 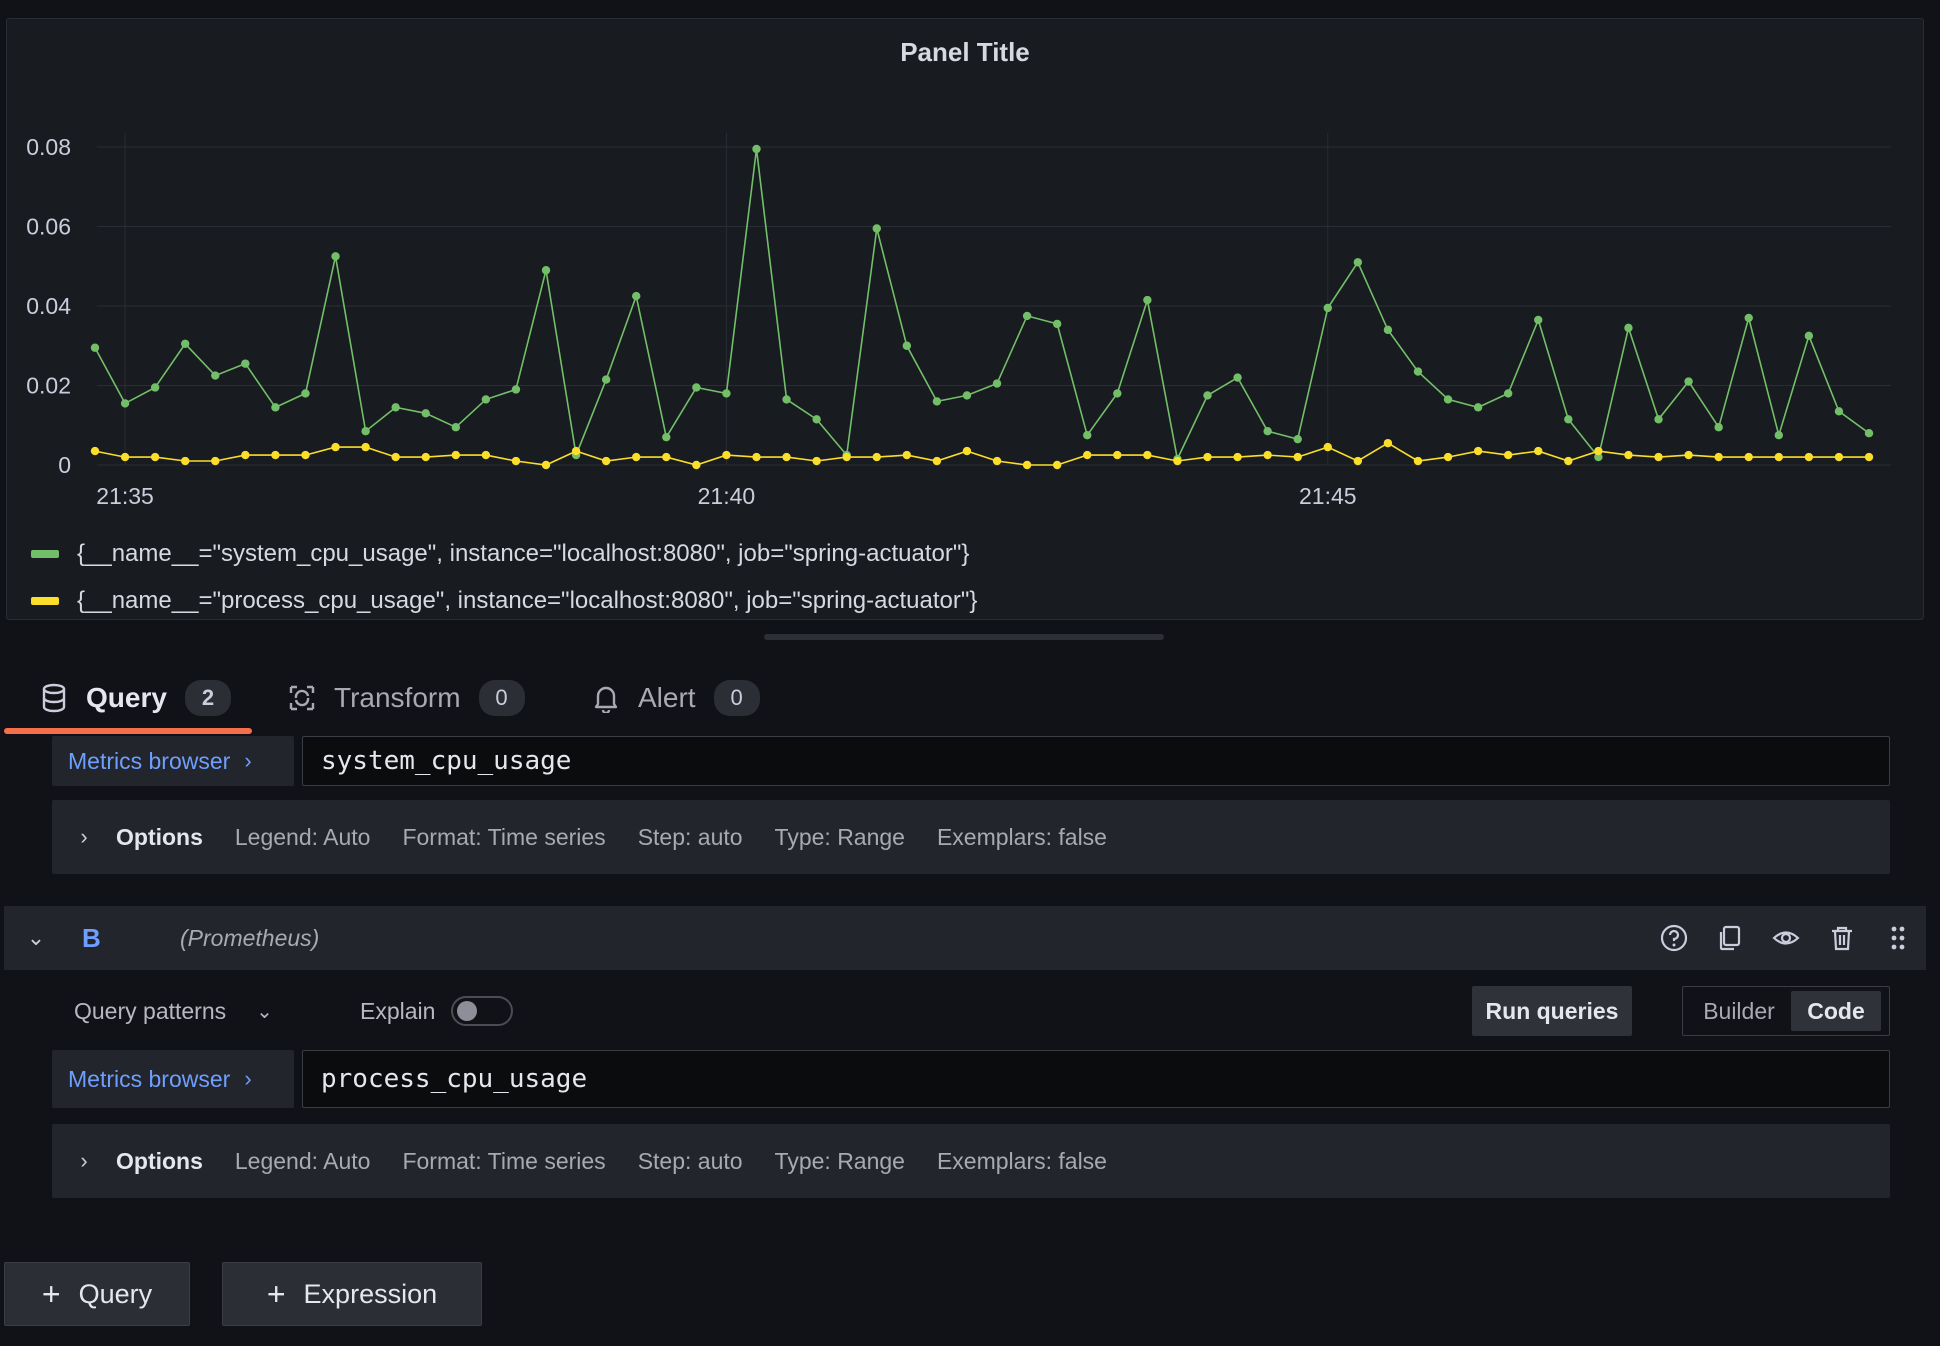 What do you see at coordinates (964, 637) in the screenshot?
I see `panel-resize-handle` at bounding box center [964, 637].